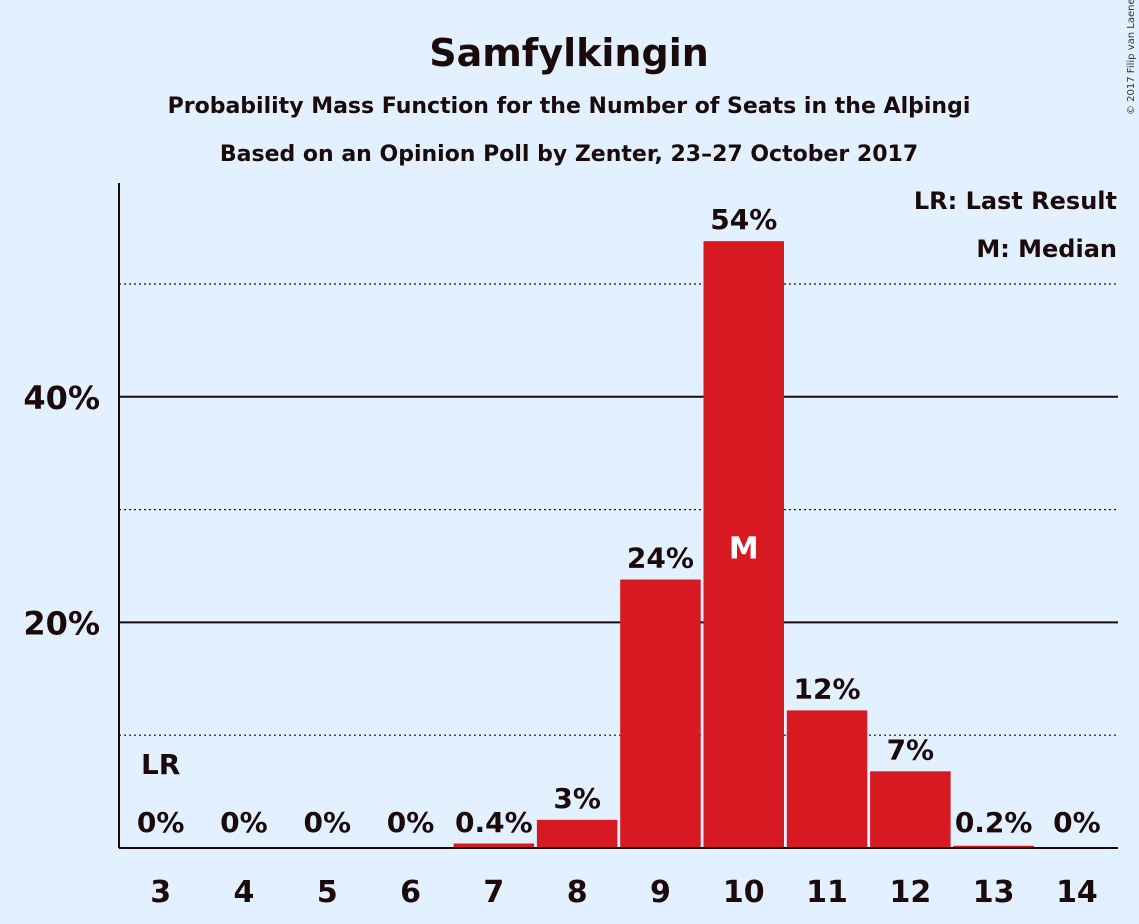 Image resolution: width=1139 pixels, height=924 pixels. I want to click on bar-value-label: 3%, so click(577, 798).